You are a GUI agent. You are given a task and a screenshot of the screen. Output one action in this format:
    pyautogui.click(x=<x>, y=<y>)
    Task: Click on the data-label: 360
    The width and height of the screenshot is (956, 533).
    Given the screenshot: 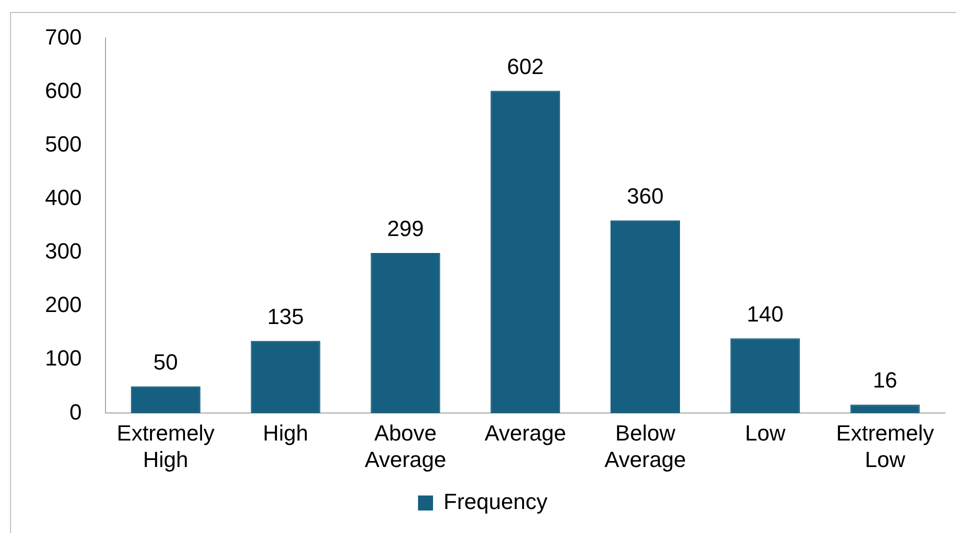 What is the action you would take?
    pyautogui.click(x=645, y=195)
    